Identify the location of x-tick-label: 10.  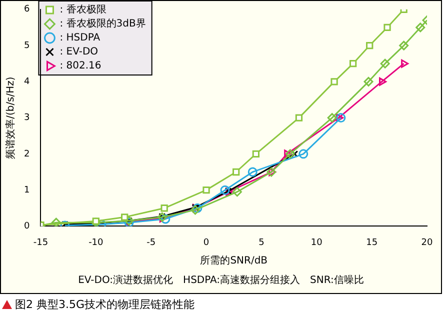
(316, 243).